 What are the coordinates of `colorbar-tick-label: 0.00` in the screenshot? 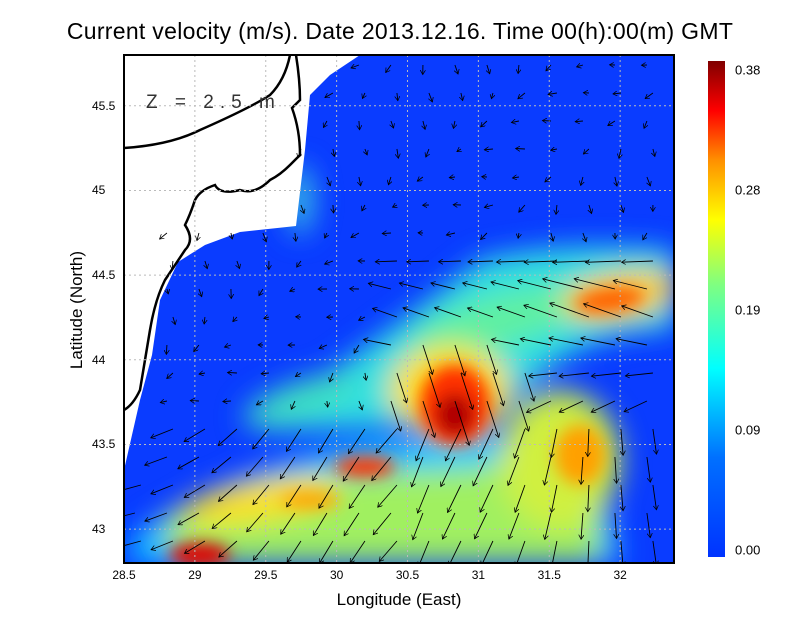 It's located at (748, 550).